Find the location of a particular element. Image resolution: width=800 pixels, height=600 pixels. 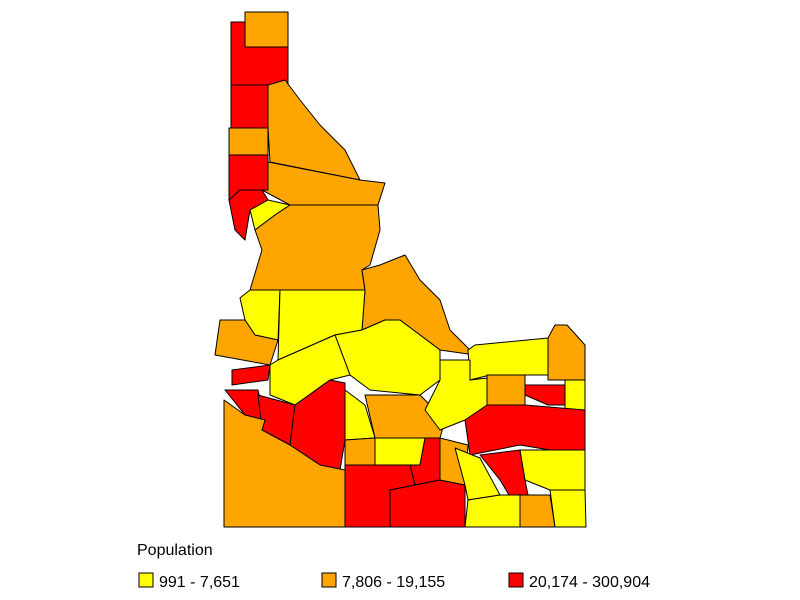

legend-label: 20,174 - 300,904 is located at coordinates (589, 582).